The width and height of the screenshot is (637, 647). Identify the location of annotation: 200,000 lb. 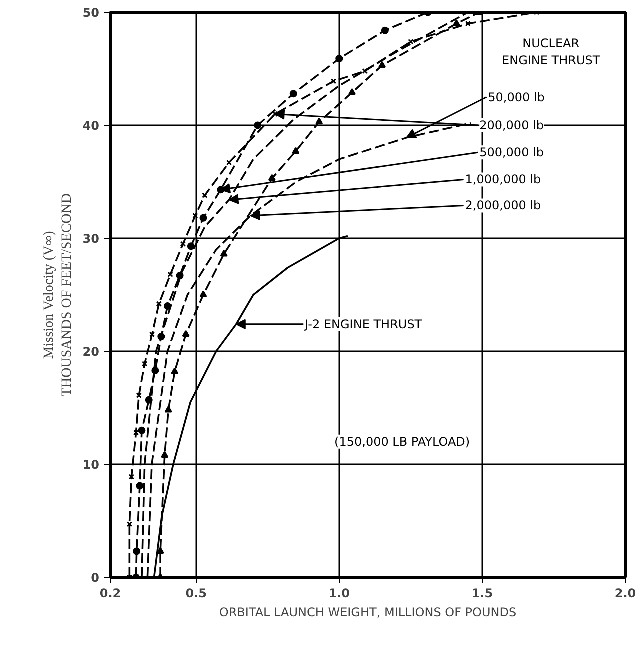
(512, 125).